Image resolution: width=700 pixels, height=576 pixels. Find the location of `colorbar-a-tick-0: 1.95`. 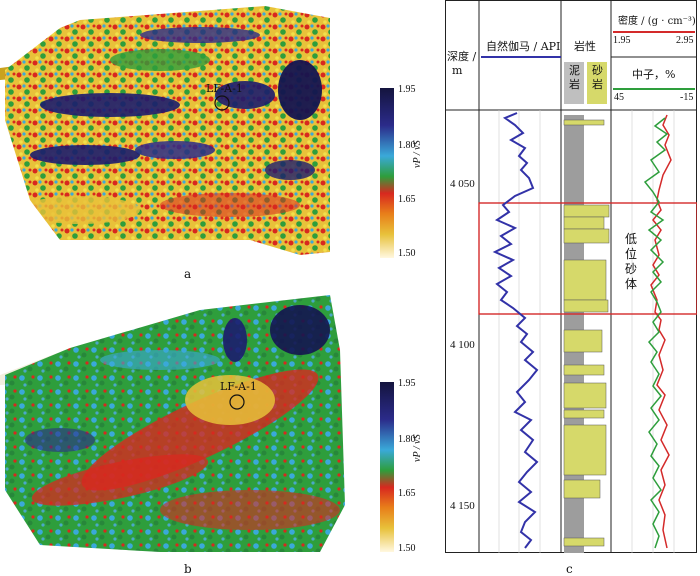

colorbar-a-tick-0: 1.95 is located at coordinates (407, 89).